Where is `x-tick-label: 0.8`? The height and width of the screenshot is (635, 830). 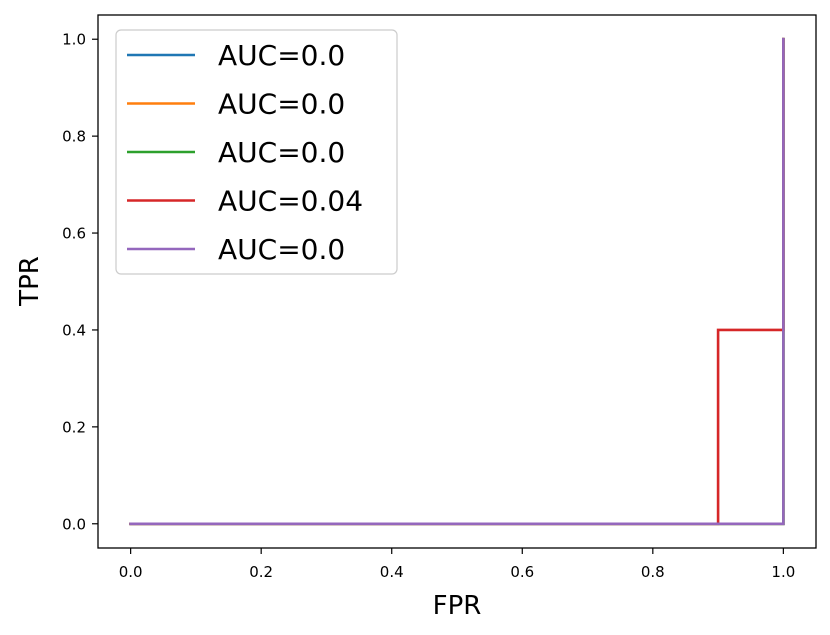 x-tick-label: 0.8 is located at coordinates (653, 572).